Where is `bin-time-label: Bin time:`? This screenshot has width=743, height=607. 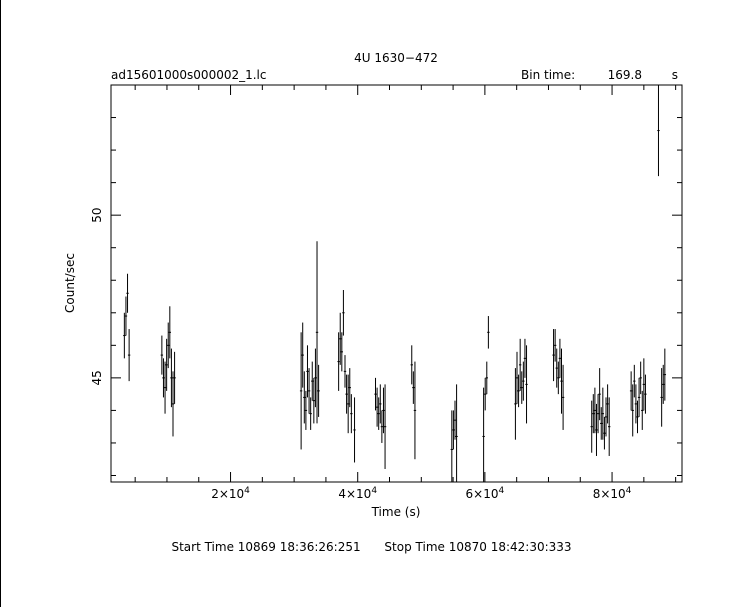 bin-time-label: Bin time: is located at coordinates (548, 75).